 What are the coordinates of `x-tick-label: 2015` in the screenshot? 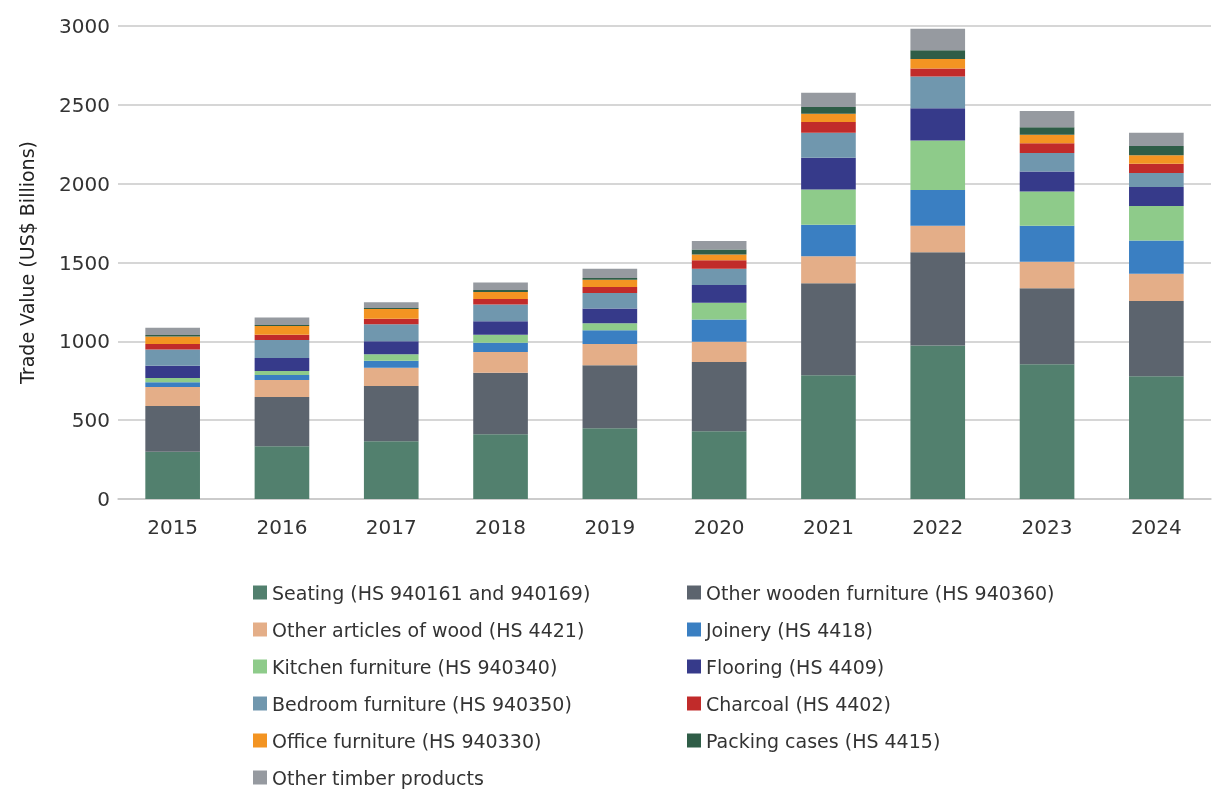 It's located at (173, 527).